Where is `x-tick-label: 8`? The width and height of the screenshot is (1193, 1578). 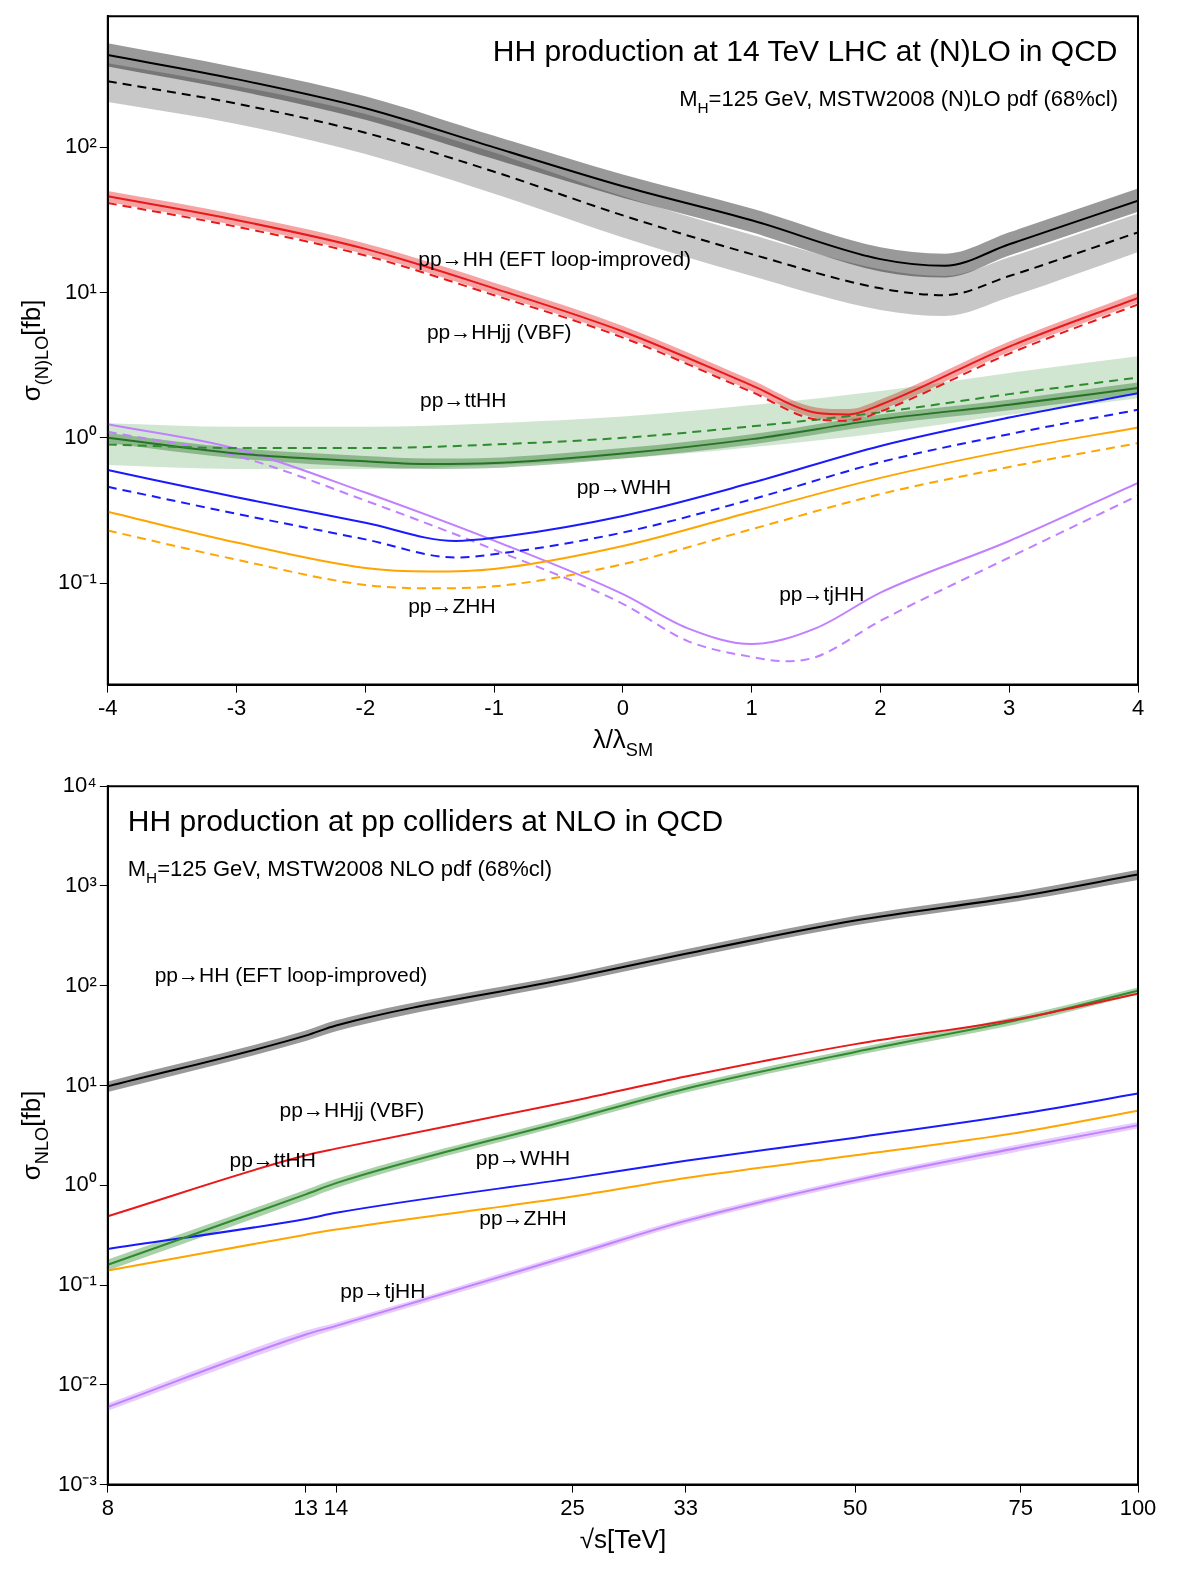 x-tick-label: 8 is located at coordinates (107, 1507).